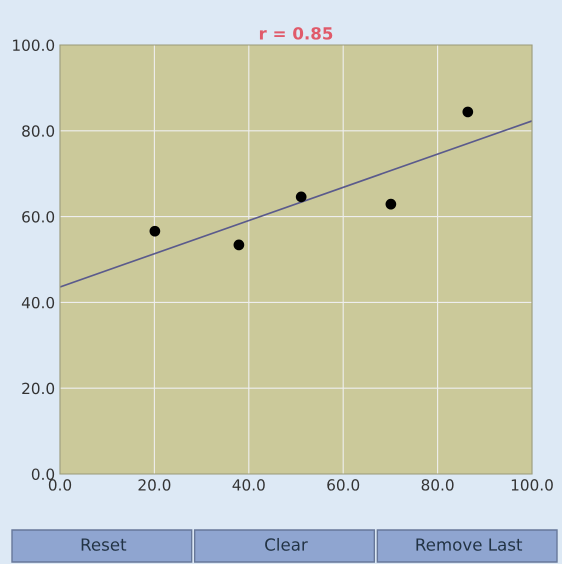 The width and height of the screenshot is (562, 564). What do you see at coordinates (43, 474) in the screenshot?
I see `y-tick-label: 0.0` at bounding box center [43, 474].